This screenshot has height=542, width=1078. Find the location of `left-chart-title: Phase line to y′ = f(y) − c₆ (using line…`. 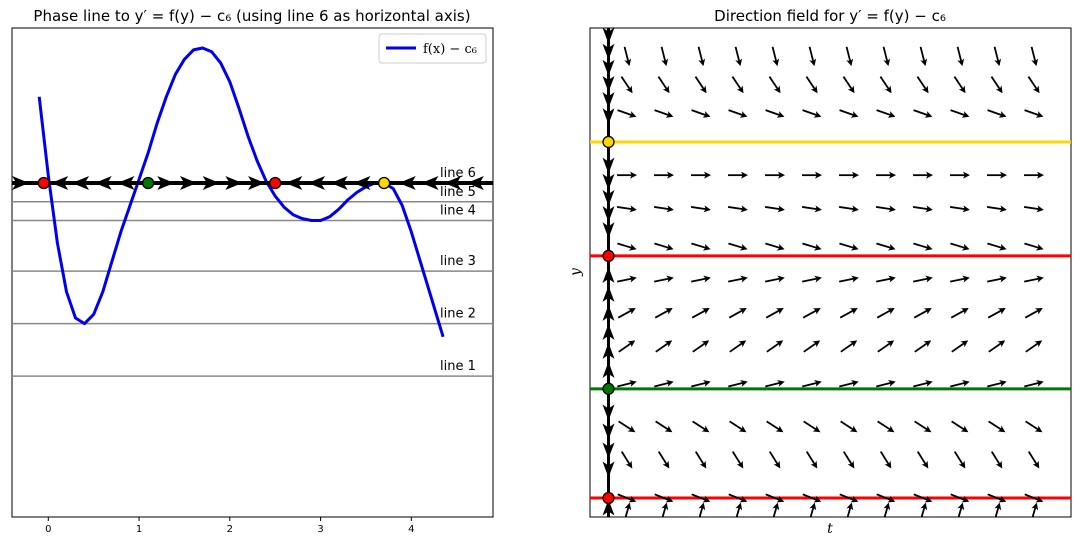

left-chart-title: Phase line to y′ = f(y) − c₆ (using line… is located at coordinates (251, 16).